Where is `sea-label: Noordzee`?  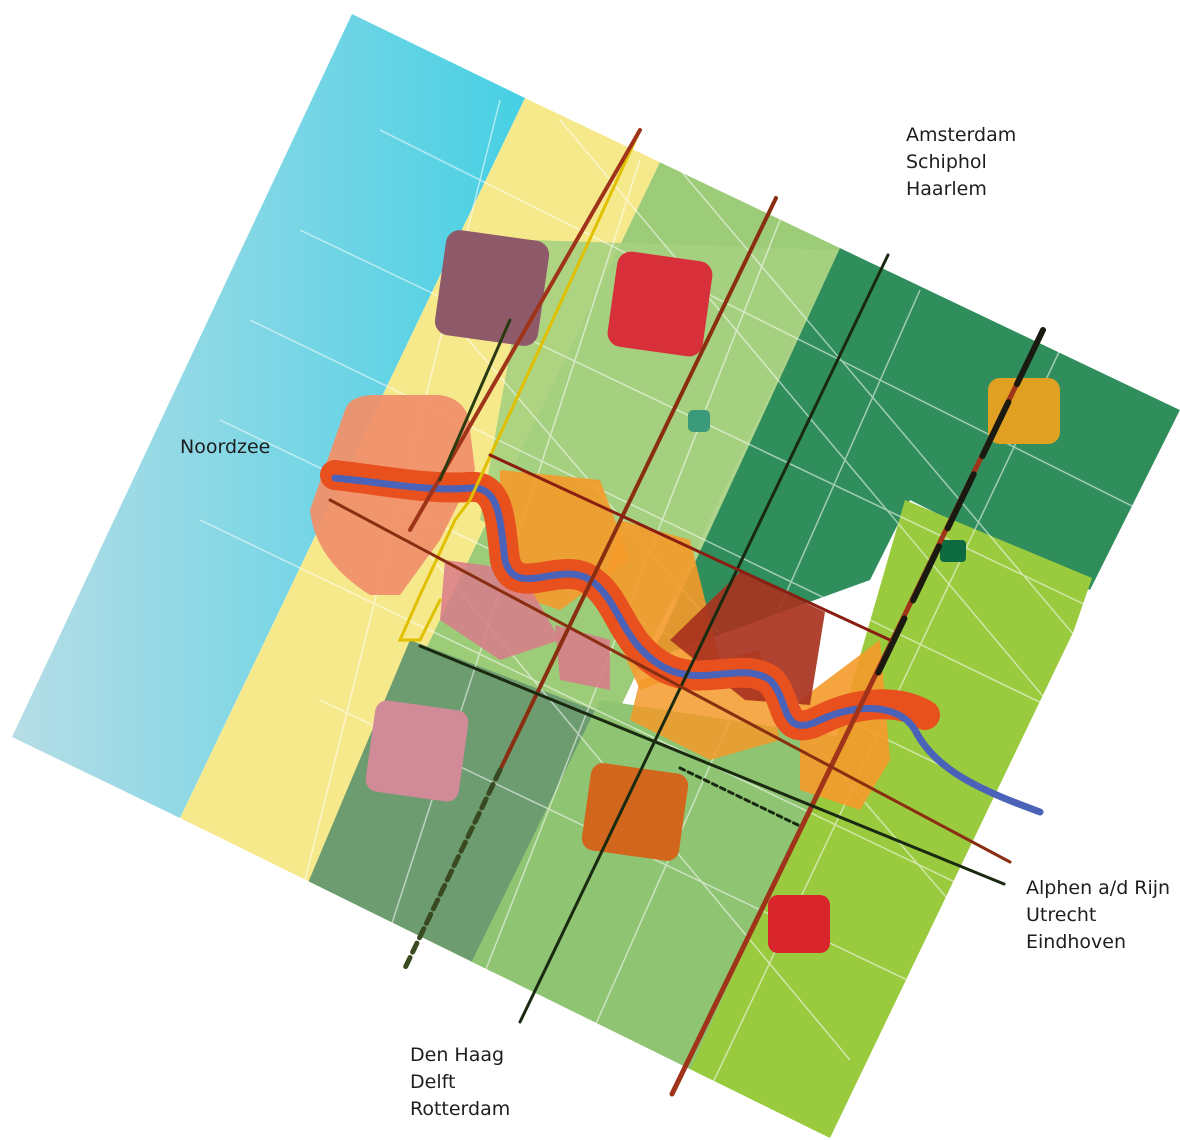 sea-label: Noordzee is located at coordinates (225, 447).